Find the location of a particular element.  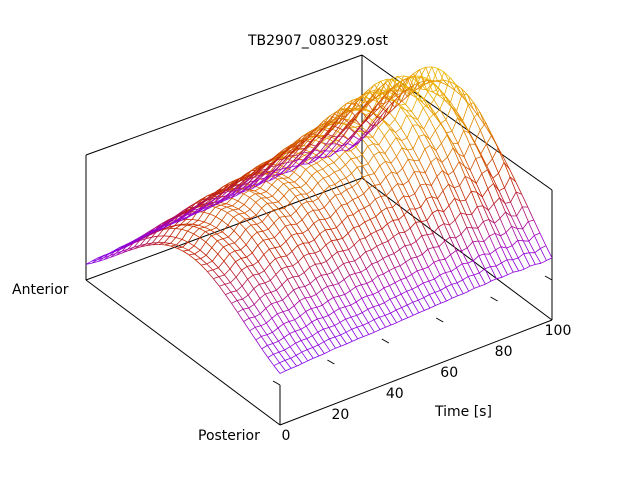

time-tick-label: 20 is located at coordinates (340, 415).